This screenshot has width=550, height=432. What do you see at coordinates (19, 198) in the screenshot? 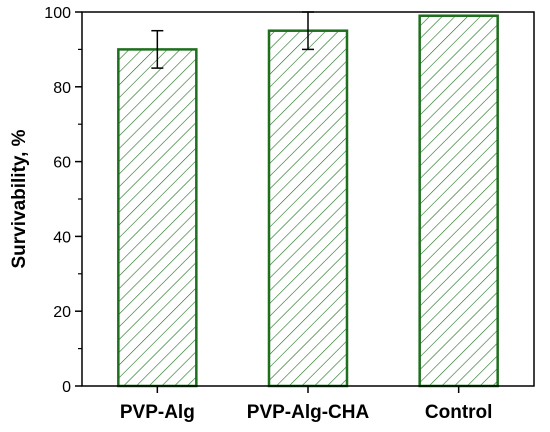
I see `y-axis-title: Survivability, %` at bounding box center [19, 198].